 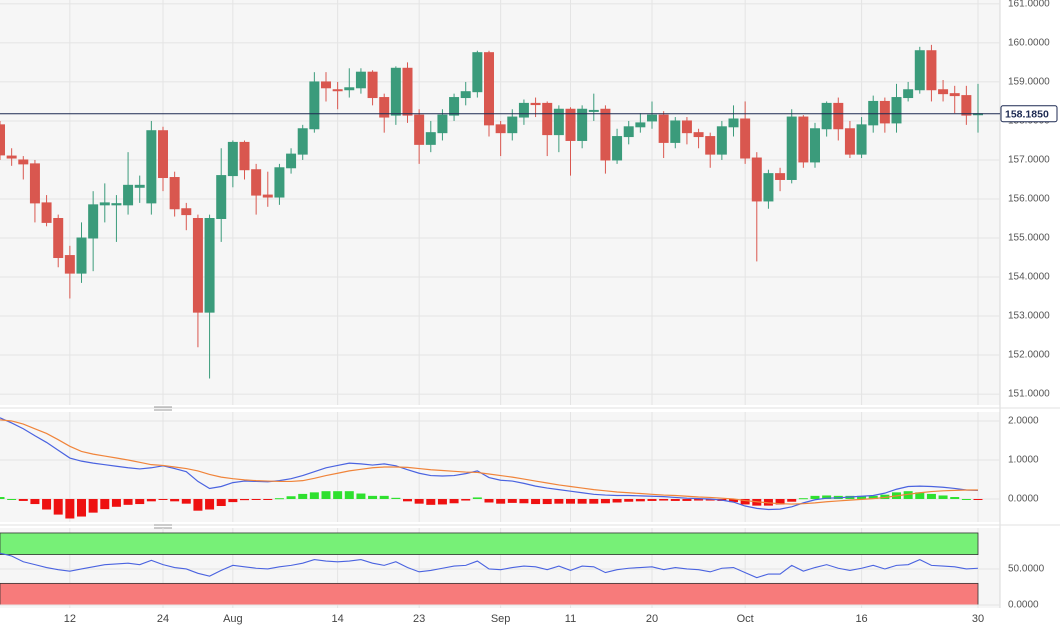 I want to click on y-tick-label: 50.0000, so click(x=1026, y=569).